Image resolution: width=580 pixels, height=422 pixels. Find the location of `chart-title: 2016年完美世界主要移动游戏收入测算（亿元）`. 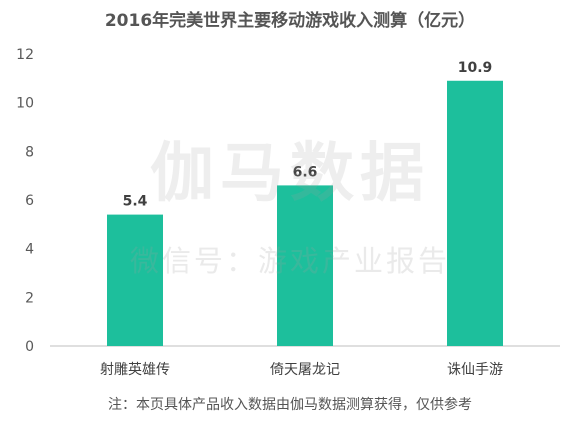

chart-title: 2016年完美世界主要移动游戏收入测算（亿元） is located at coordinates (290, 21).